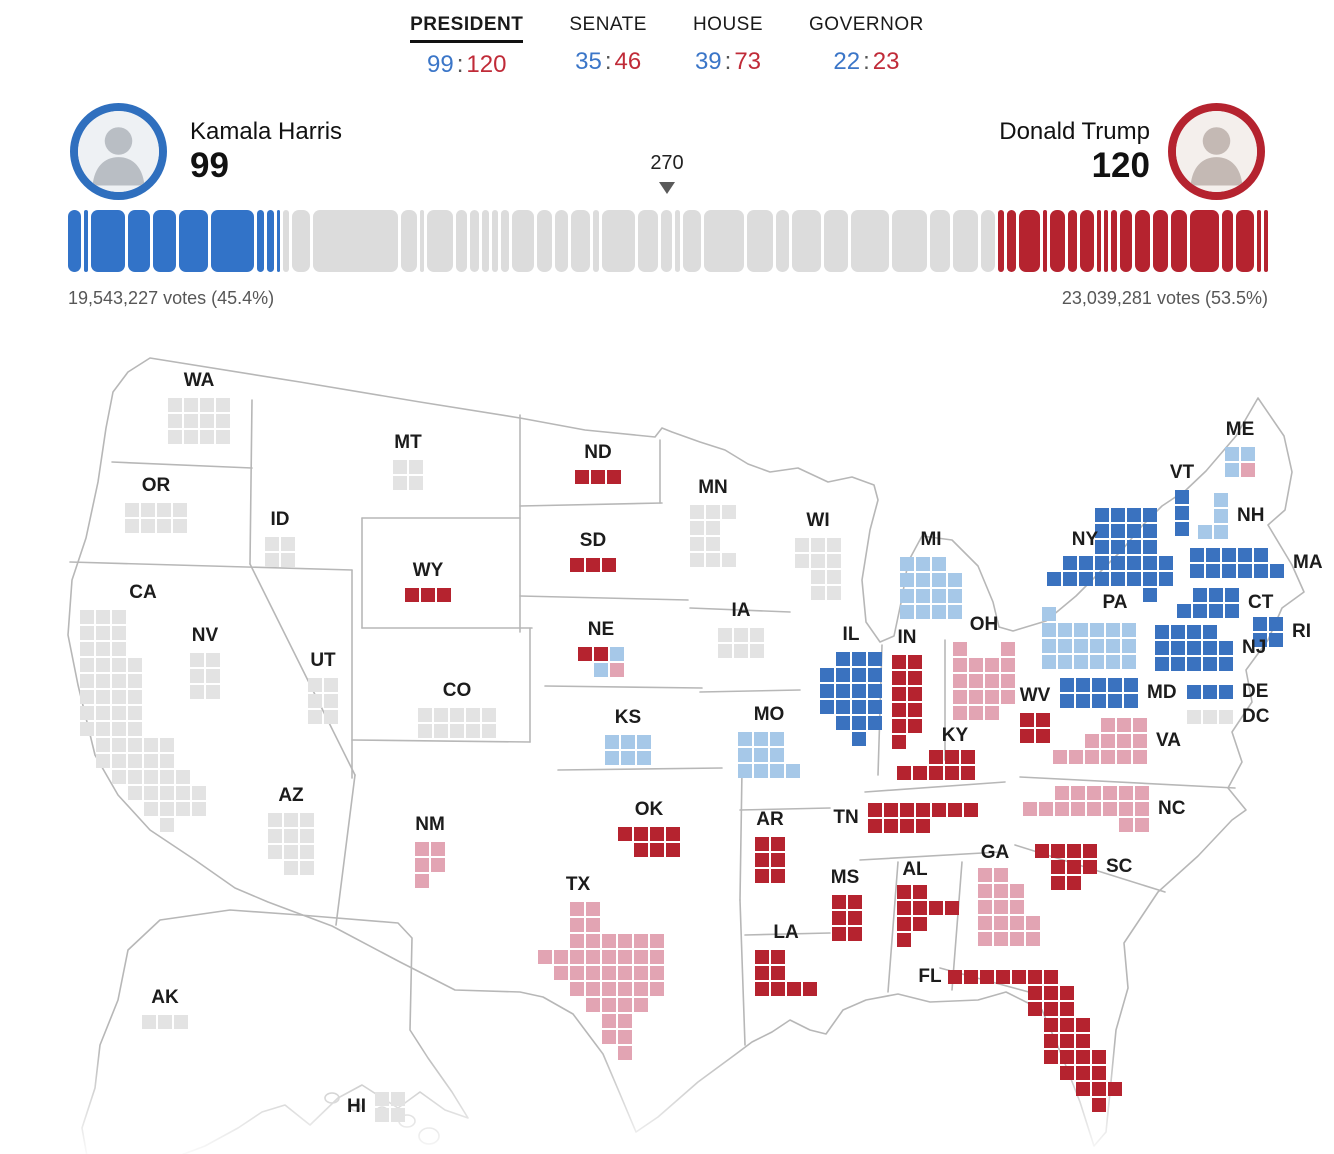 The height and width of the screenshot is (1154, 1334). What do you see at coordinates (156, 504) in the screenshot?
I see `state-or: OR` at bounding box center [156, 504].